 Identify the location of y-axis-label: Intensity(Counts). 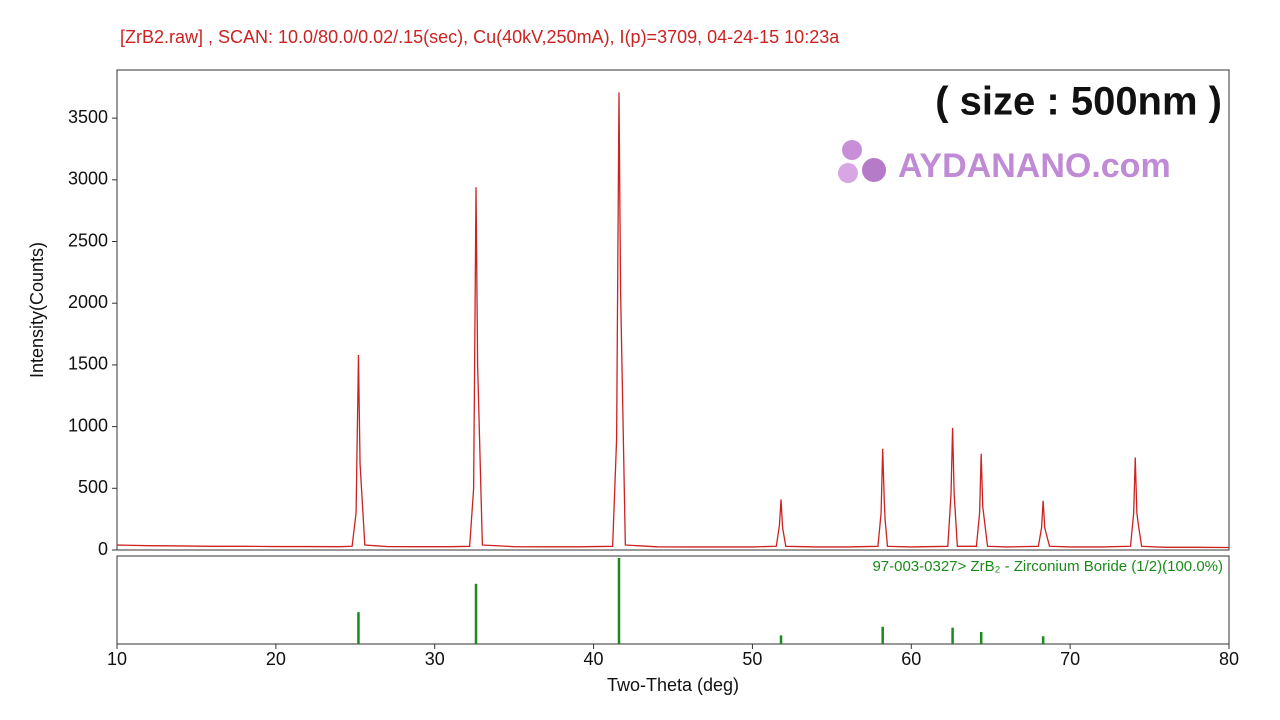
(37, 310).